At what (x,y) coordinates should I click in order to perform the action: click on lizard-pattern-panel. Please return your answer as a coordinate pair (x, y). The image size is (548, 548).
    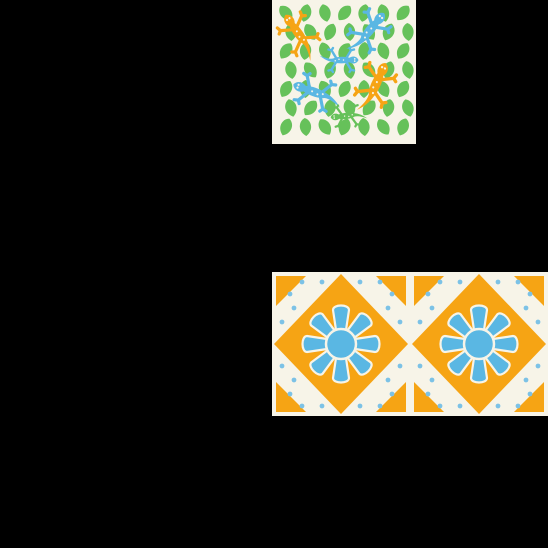
    Looking at the image, I should click on (344, 72).